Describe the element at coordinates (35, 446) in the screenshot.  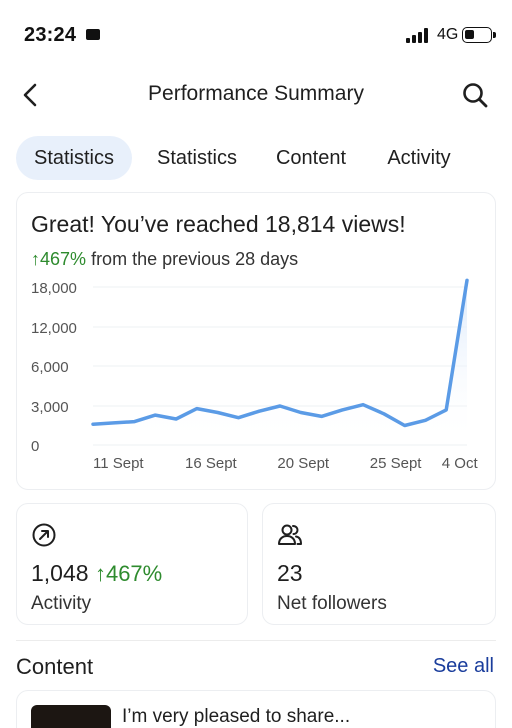
I see `chart-y-tick-label: 0` at that location.